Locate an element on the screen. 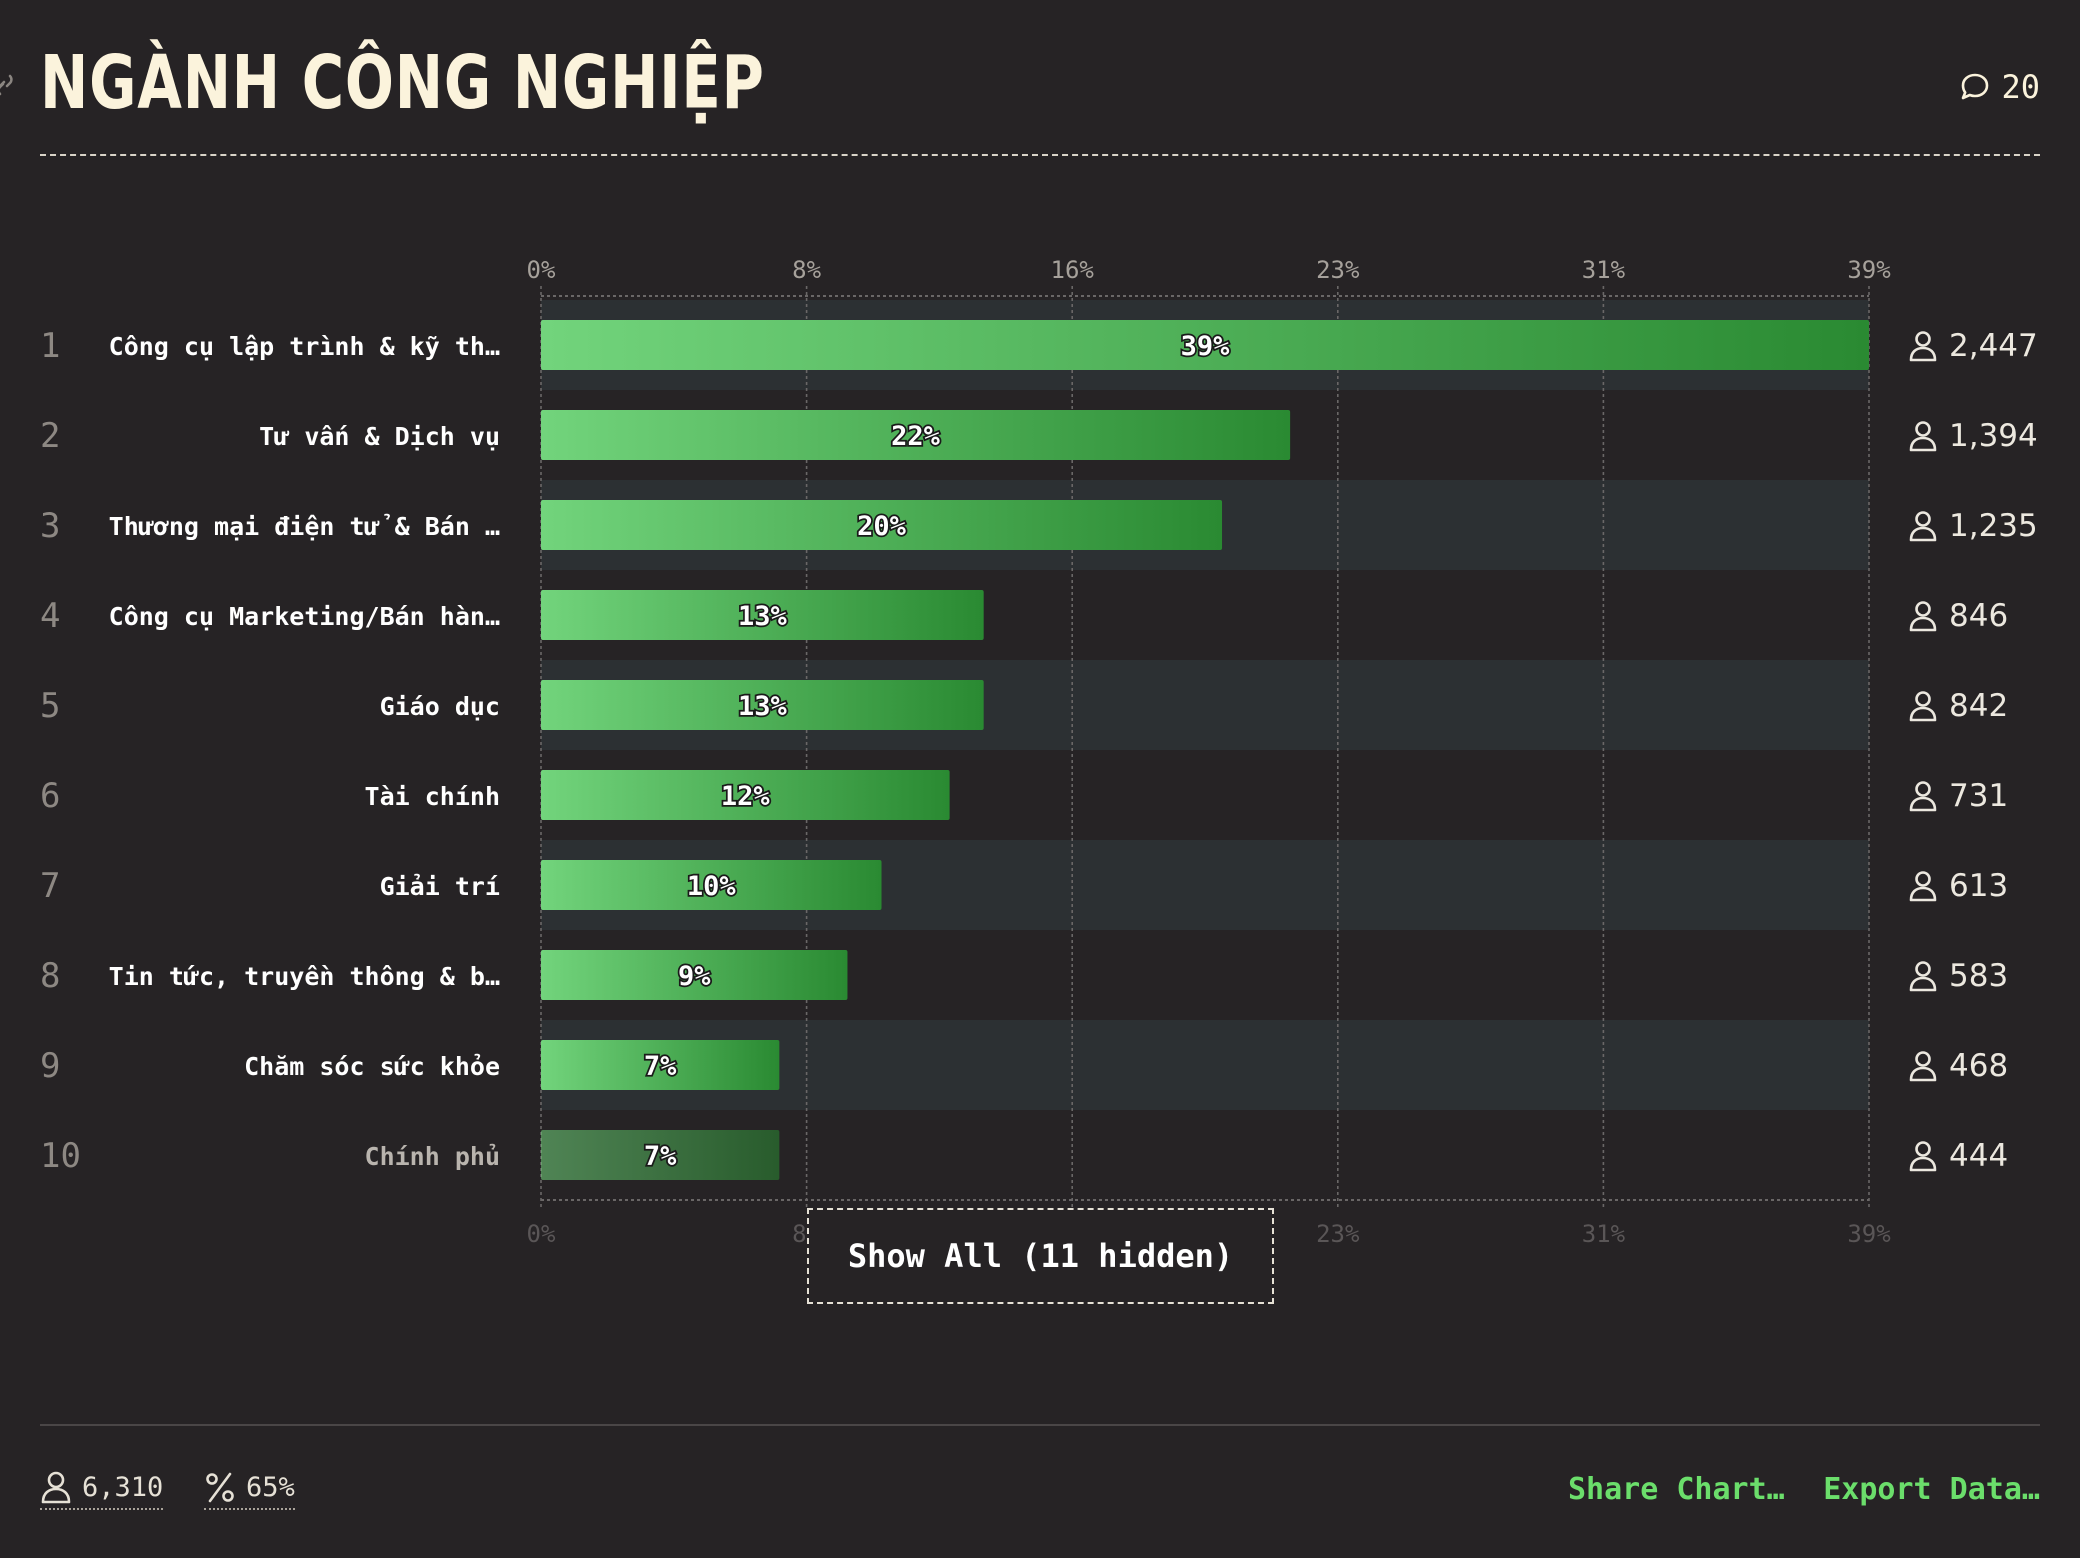 Image resolution: width=2080 pixels, height=1558 pixels. bar-value-label: 39% is located at coordinates (1206, 346).